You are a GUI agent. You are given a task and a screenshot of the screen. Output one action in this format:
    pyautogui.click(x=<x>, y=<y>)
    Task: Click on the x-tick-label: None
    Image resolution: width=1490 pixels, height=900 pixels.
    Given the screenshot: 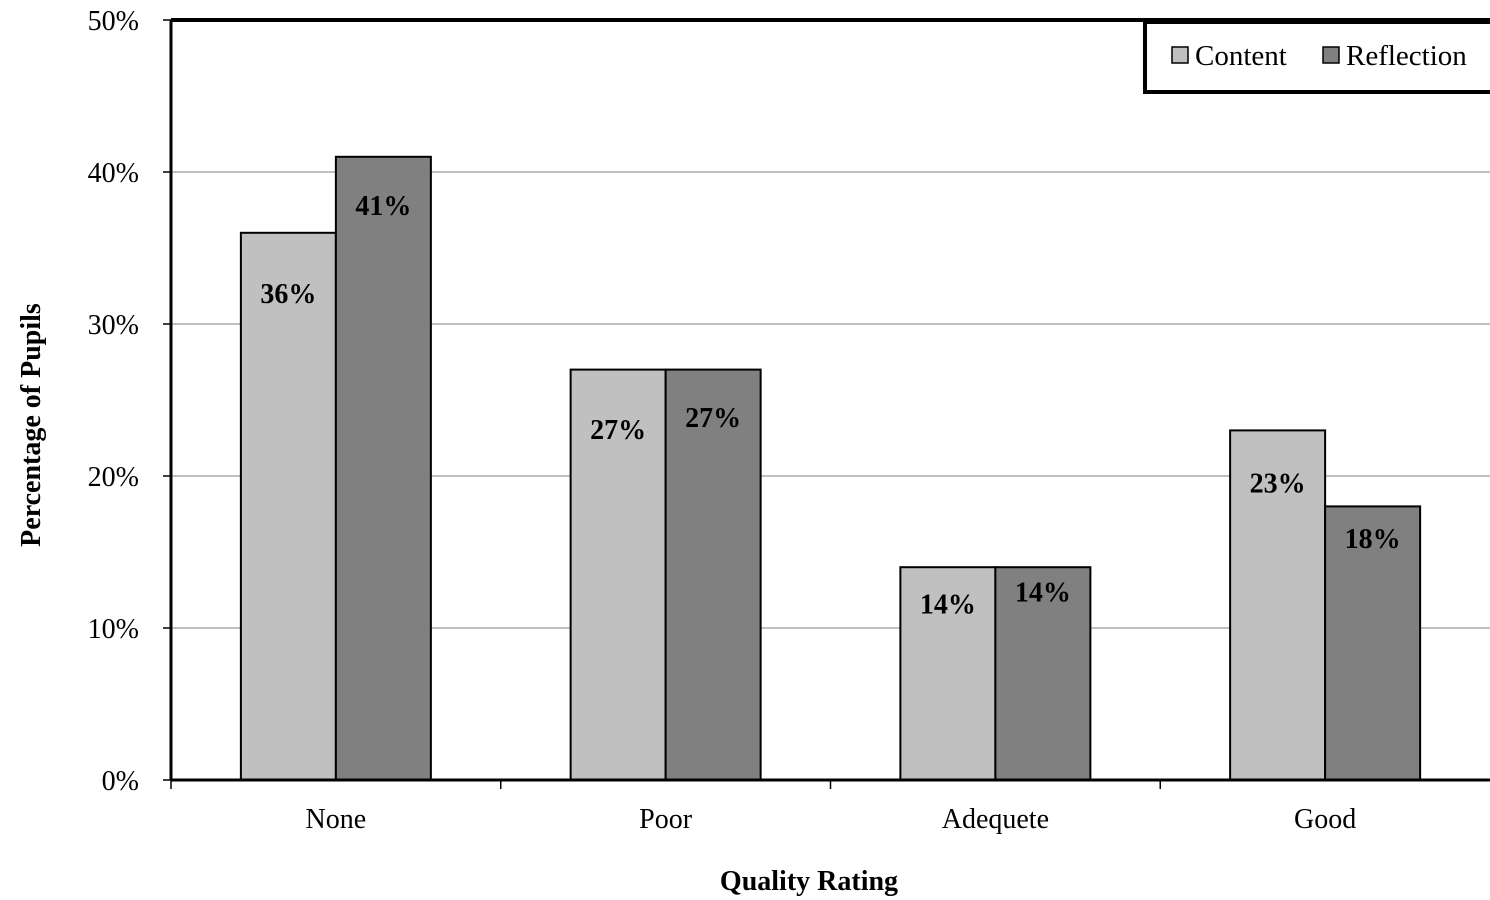 What is the action you would take?
    pyautogui.click(x=336, y=819)
    